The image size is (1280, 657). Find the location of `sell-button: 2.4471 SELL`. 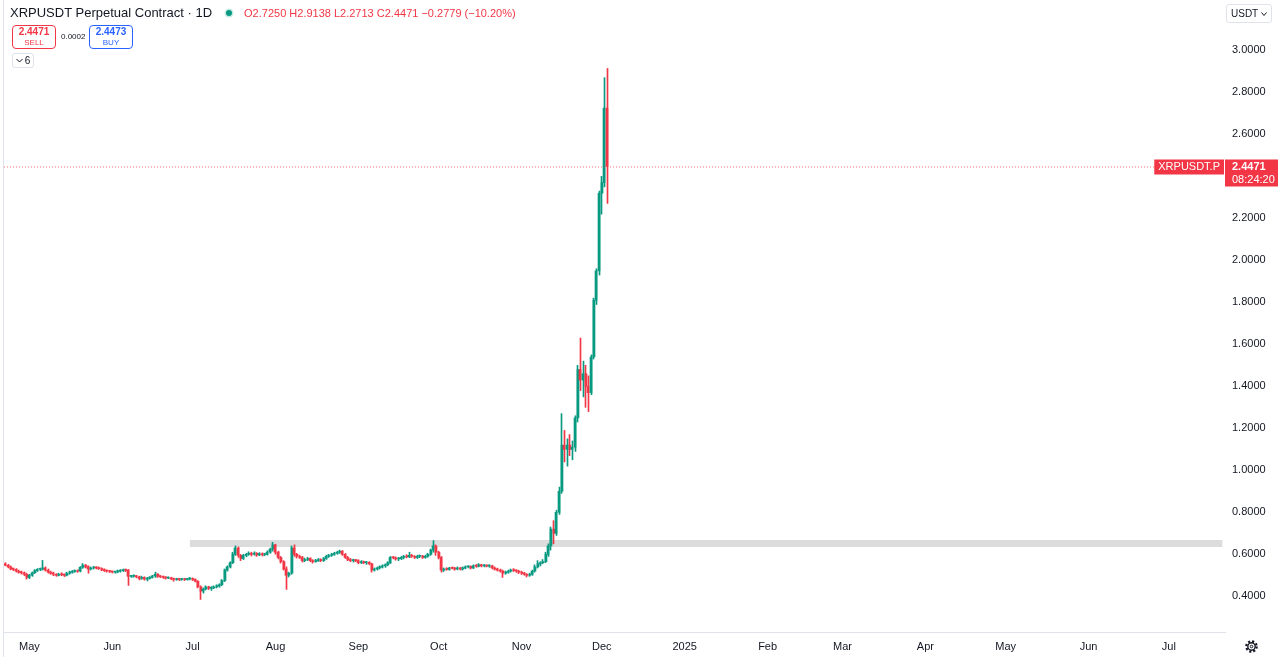

sell-button: 2.4471 SELL is located at coordinates (34, 37).